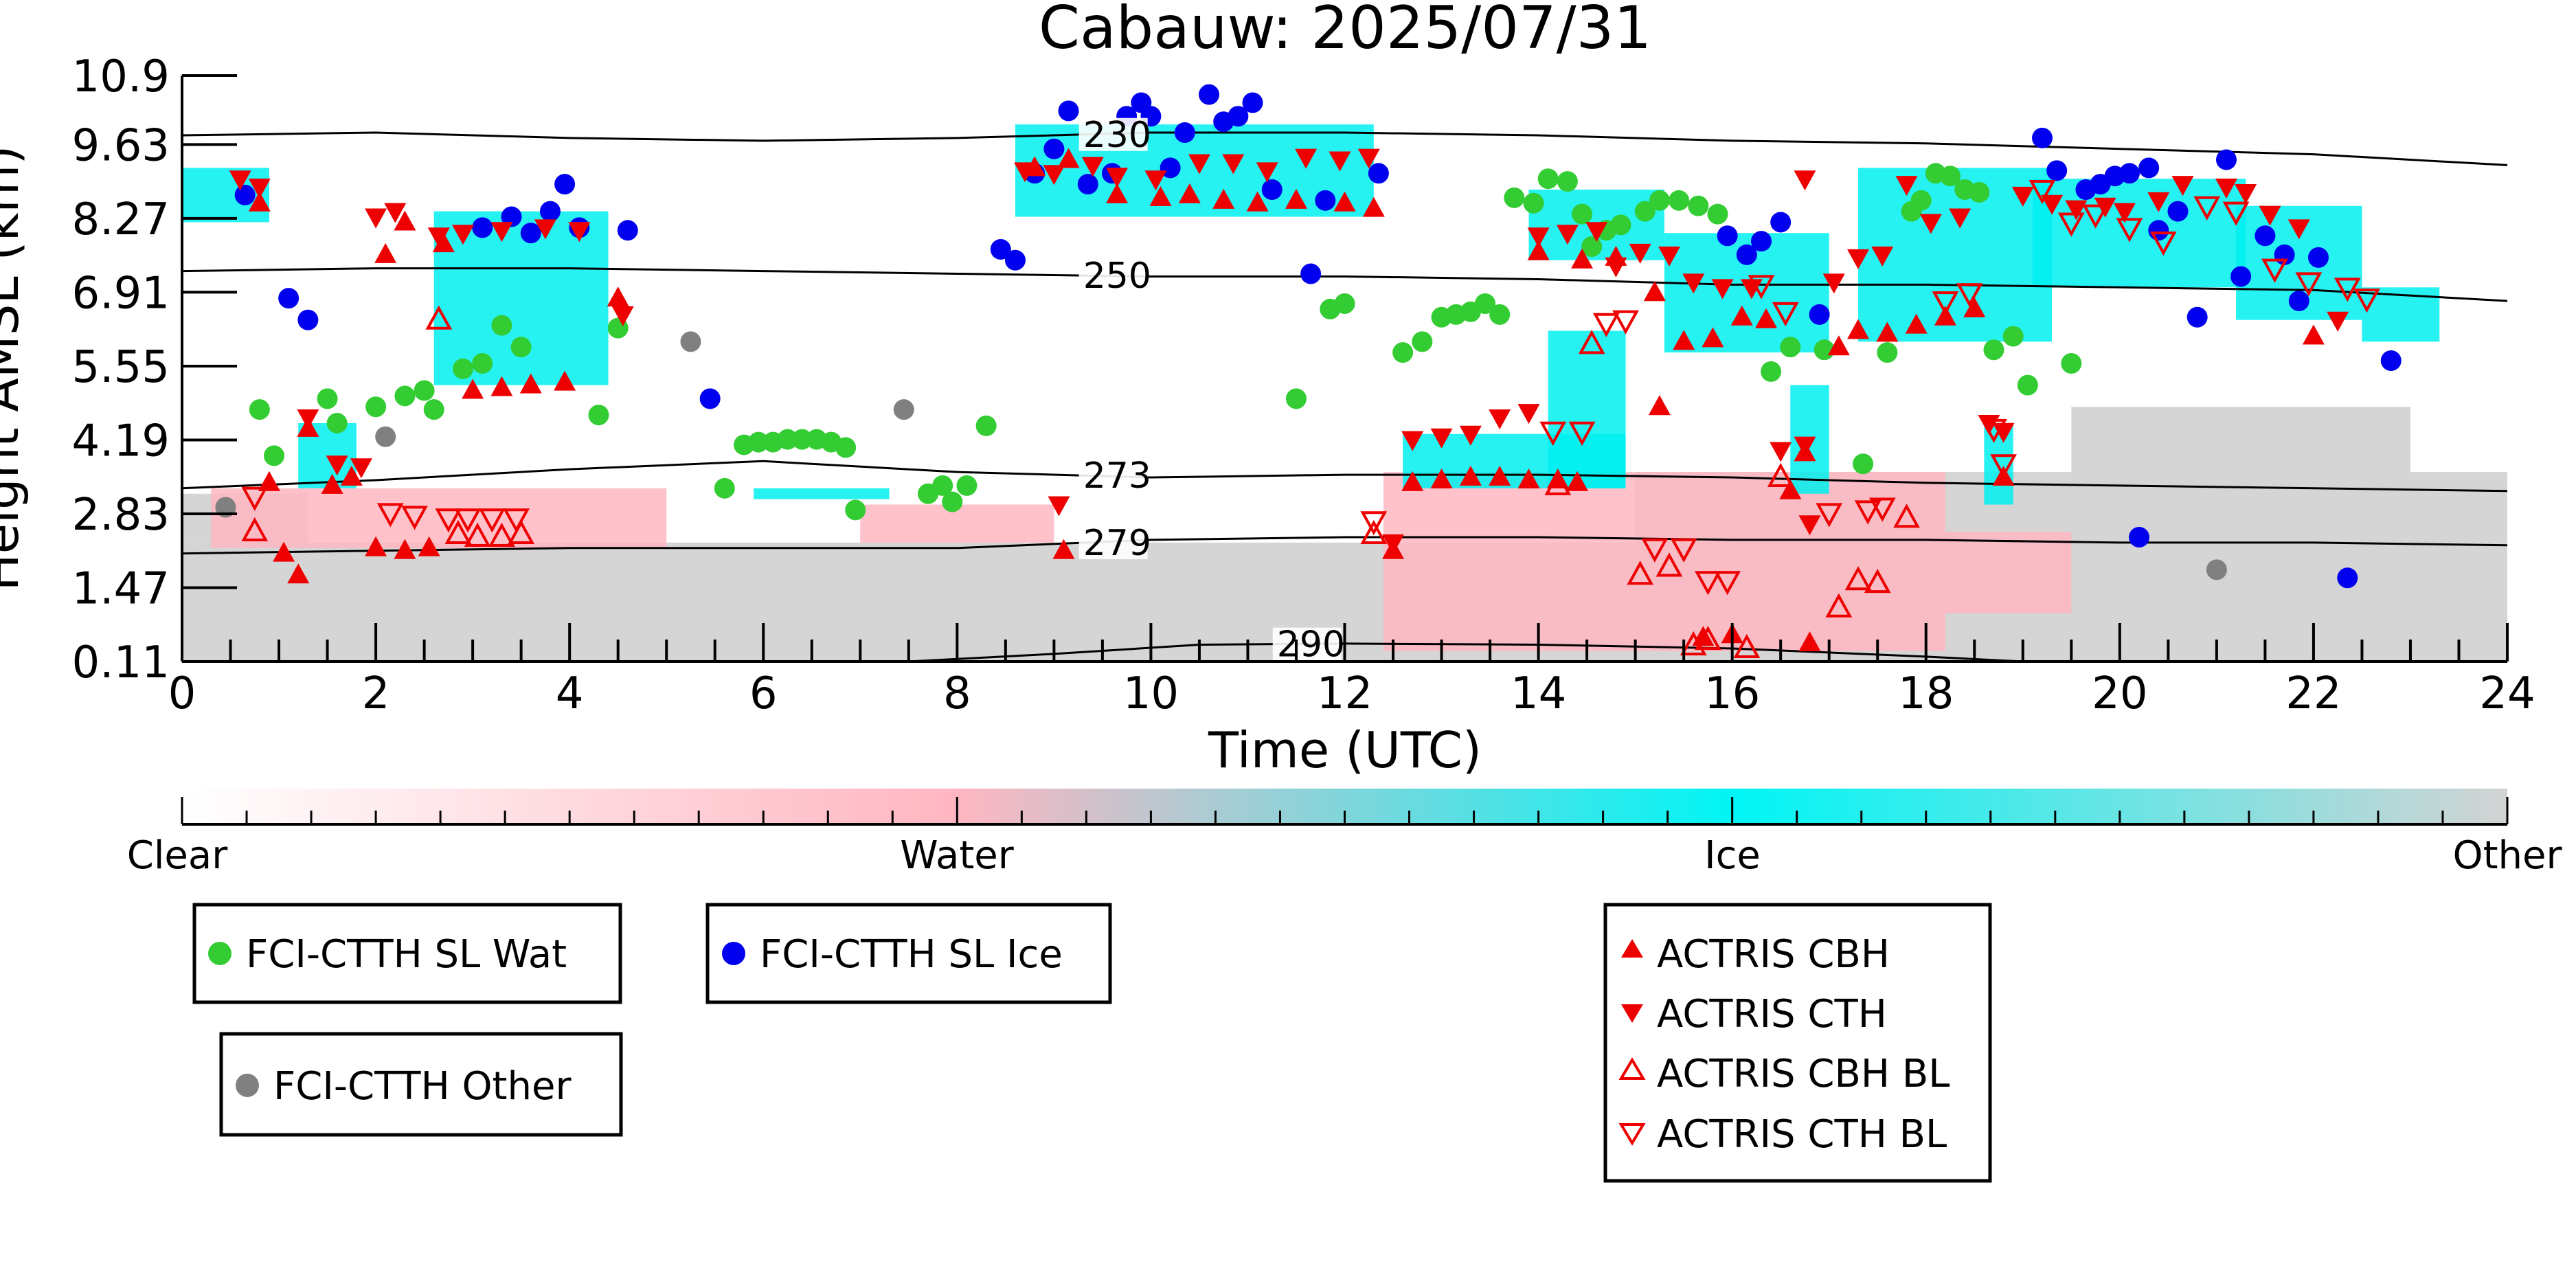 The image size is (2576, 1288). What do you see at coordinates (154, 370) in the screenshot?
I see `y-ticks: 0.11 1.47 2.83 4.19 5.55 6.91 8.27 9.63 10.9` at bounding box center [154, 370].